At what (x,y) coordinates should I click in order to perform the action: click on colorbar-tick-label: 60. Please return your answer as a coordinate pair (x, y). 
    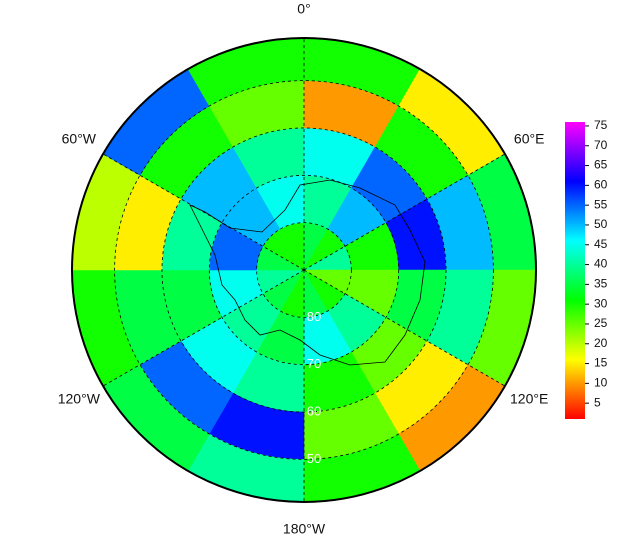
    Looking at the image, I should click on (601, 185).